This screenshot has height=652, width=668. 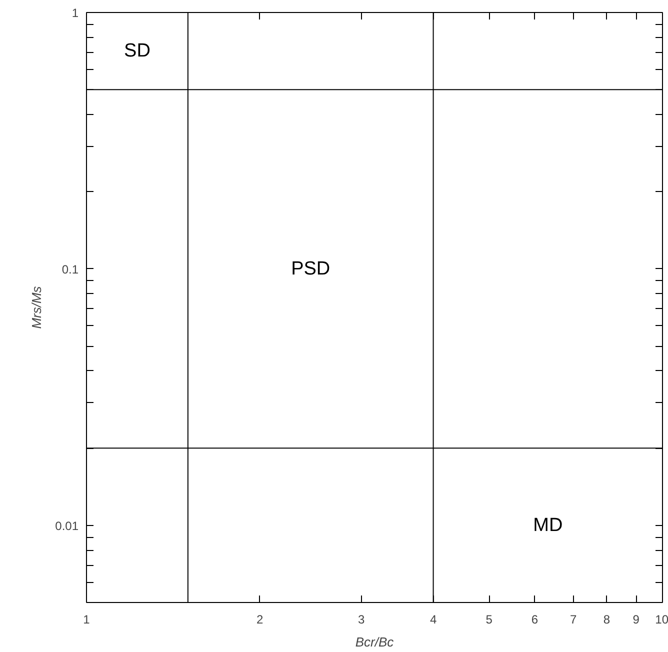 What do you see at coordinates (137, 51) in the screenshot?
I see `annotation: SD` at bounding box center [137, 51].